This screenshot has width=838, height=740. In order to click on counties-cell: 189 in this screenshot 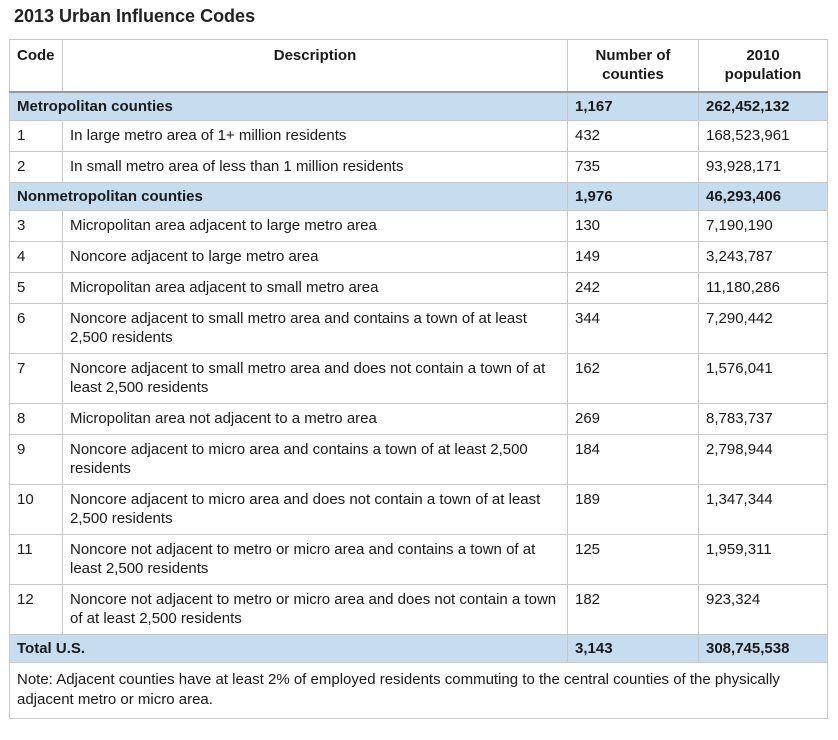, I will do `click(633, 509)`.